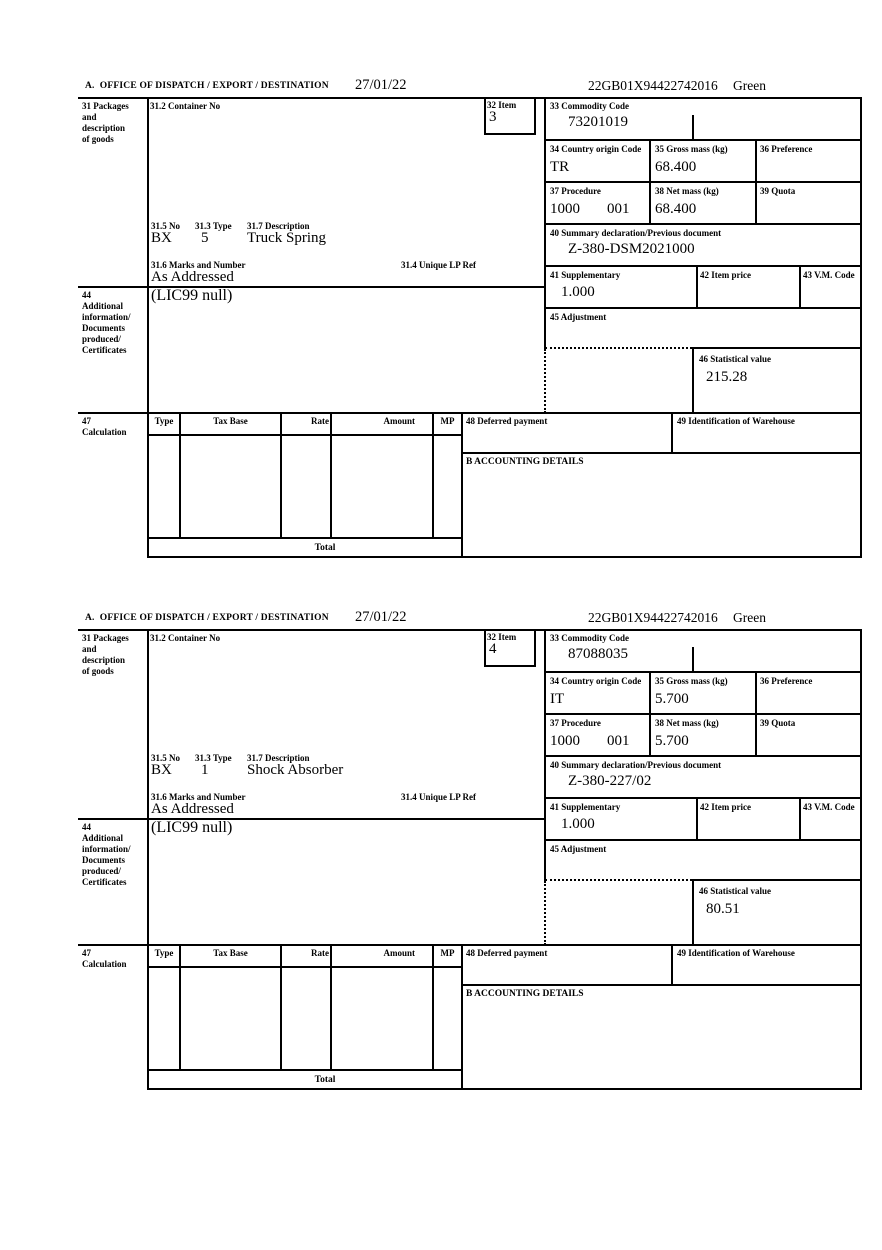 This screenshot has width=882, height=1250. What do you see at coordinates (205, 238) in the screenshot?
I see `package-type-value: 5` at bounding box center [205, 238].